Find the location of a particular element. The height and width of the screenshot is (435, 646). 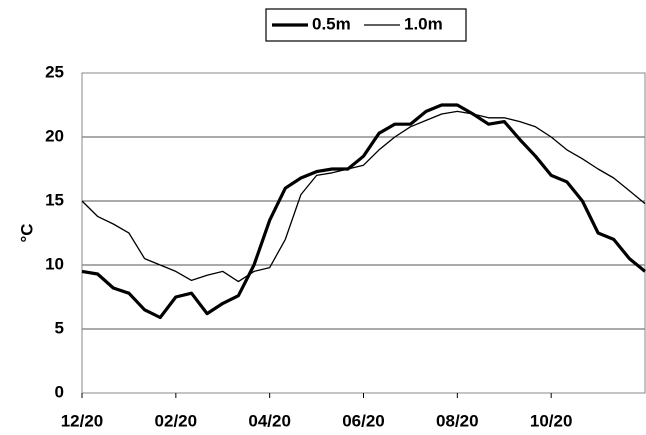

y-tick-label: 0 is located at coordinates (59, 391).